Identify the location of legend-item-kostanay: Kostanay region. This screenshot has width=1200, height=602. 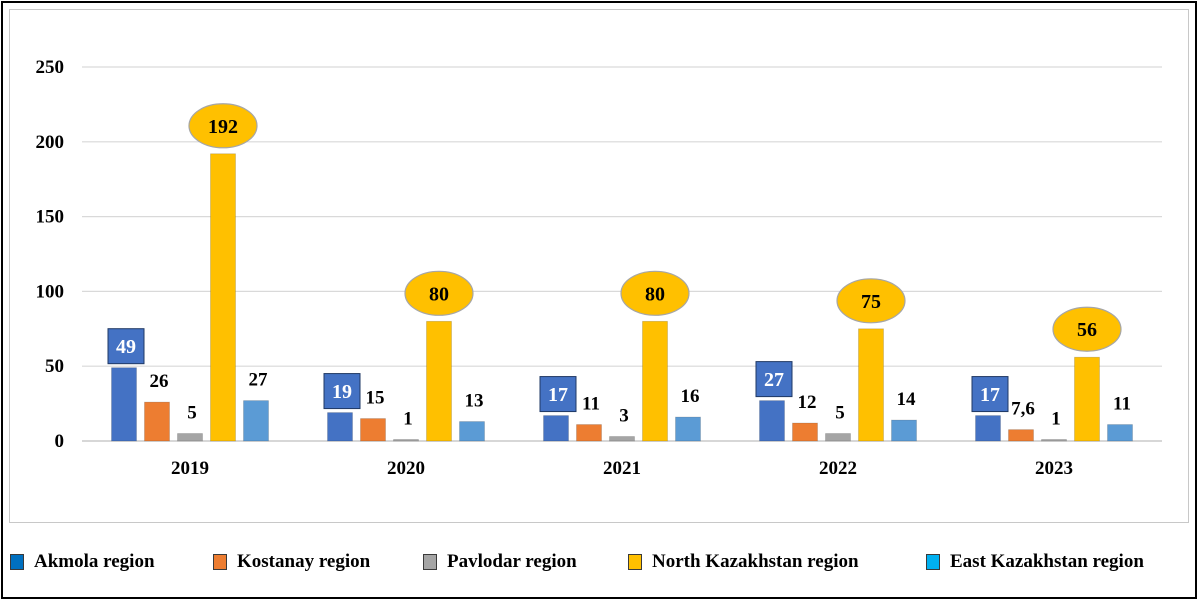
(291, 562).